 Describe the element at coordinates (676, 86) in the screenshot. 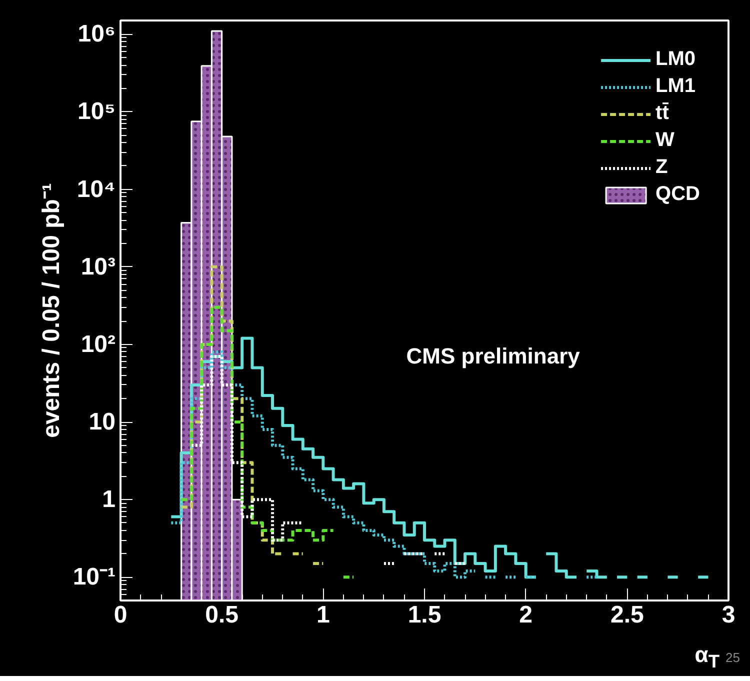

I see `legend-label: LM1` at that location.